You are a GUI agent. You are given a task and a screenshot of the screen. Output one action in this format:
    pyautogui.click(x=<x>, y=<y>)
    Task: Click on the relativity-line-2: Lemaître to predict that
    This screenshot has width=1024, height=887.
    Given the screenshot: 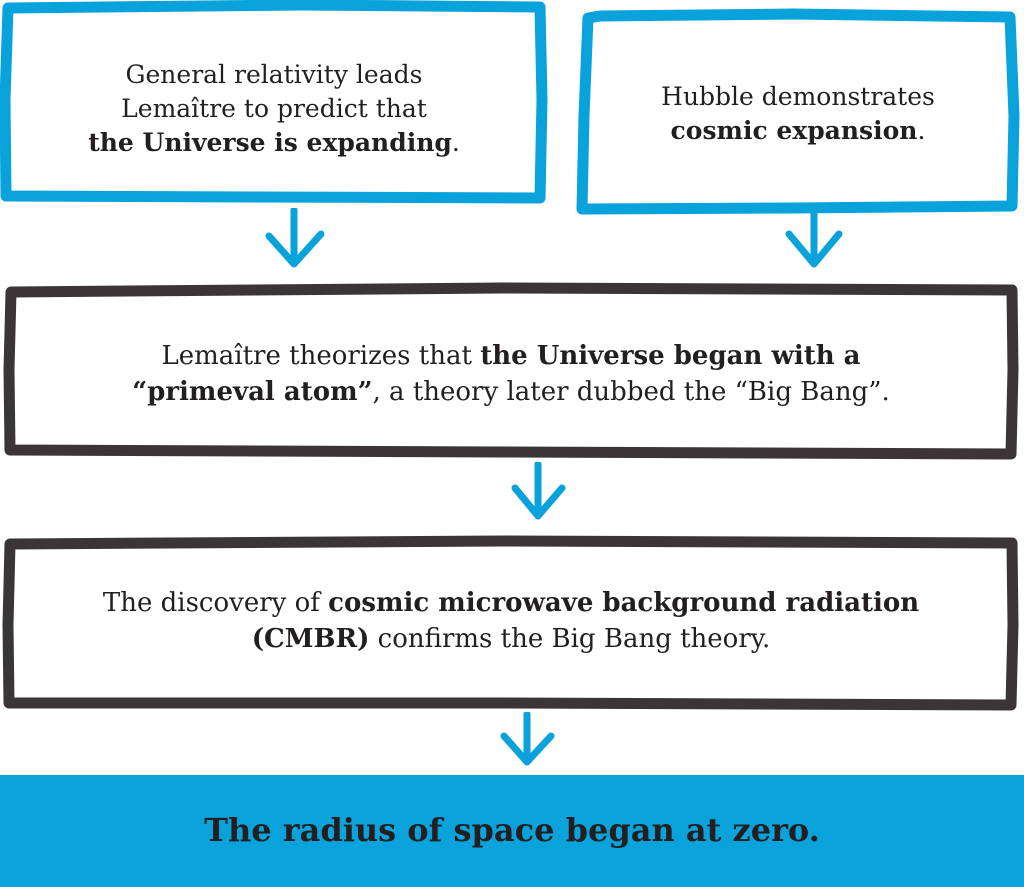 What is the action you would take?
    pyautogui.click(x=274, y=108)
    